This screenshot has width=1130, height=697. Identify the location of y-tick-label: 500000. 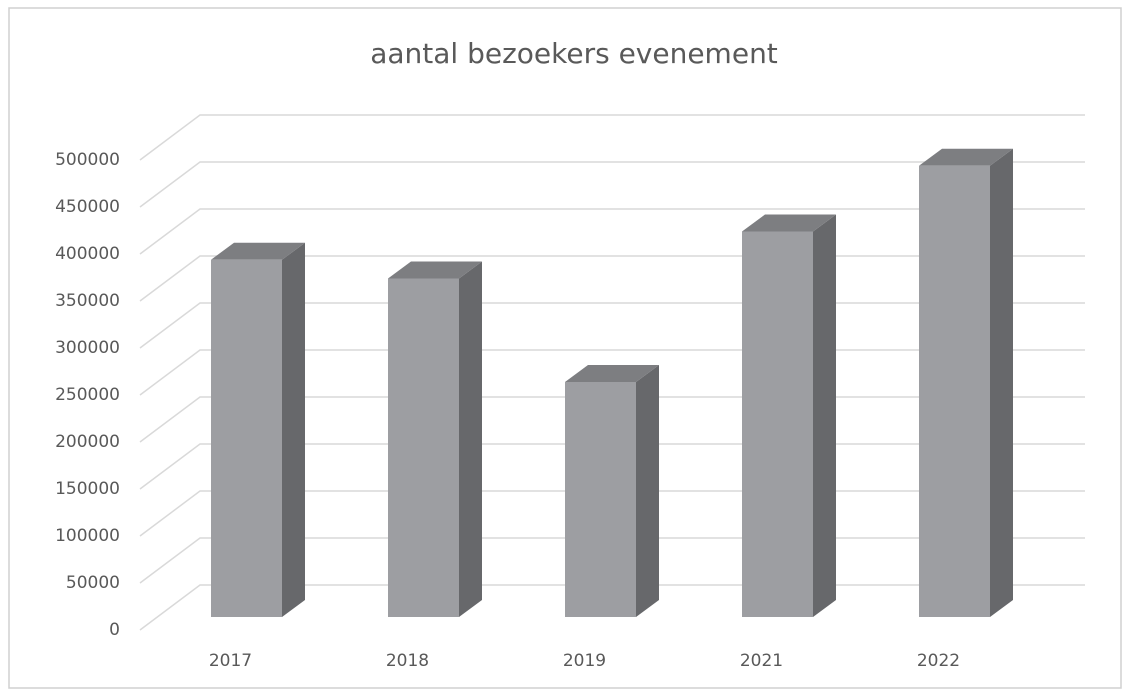
(87, 160).